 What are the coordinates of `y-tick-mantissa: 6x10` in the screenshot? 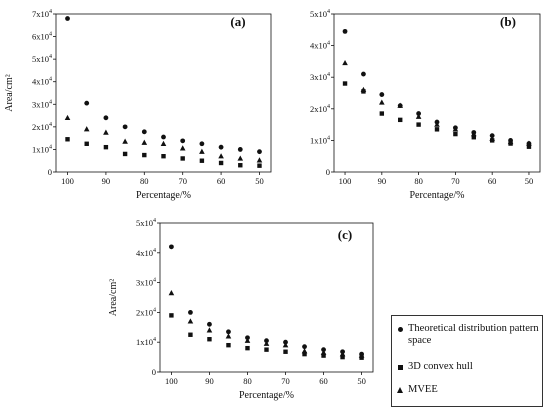 It's located at (40, 37).